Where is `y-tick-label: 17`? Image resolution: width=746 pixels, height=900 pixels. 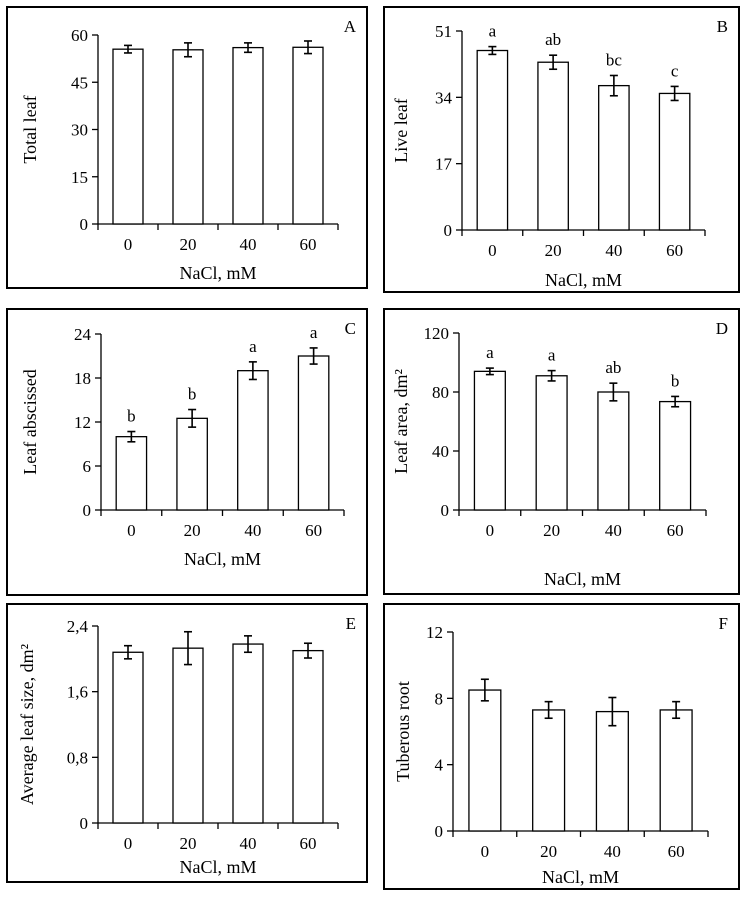 y-tick-label: 17 is located at coordinates (444, 164).